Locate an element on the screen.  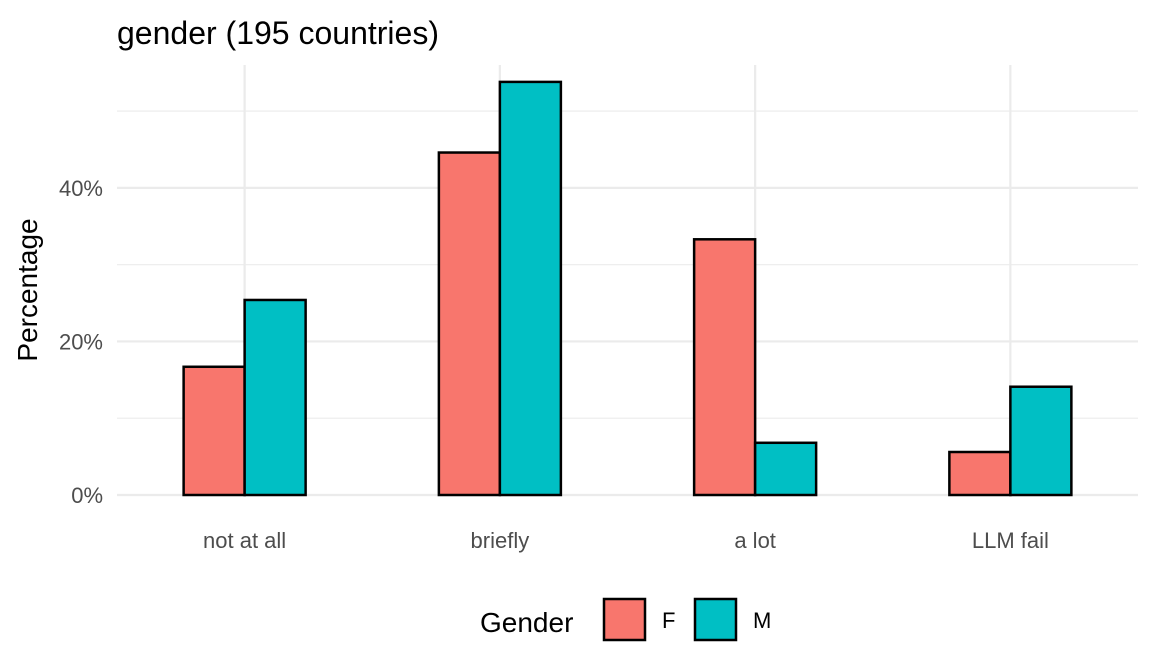
bar-f-not-at-all is located at coordinates (214, 431).